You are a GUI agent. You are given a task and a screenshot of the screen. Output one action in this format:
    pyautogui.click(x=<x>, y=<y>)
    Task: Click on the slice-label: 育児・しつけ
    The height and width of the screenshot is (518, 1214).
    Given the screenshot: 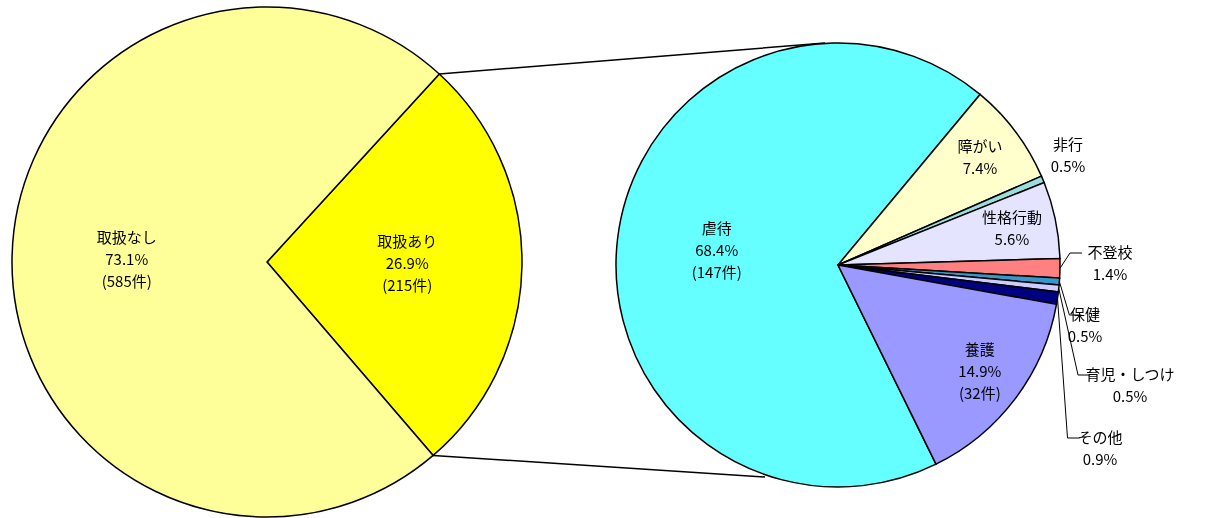 What is the action you would take?
    pyautogui.click(x=1130, y=373)
    